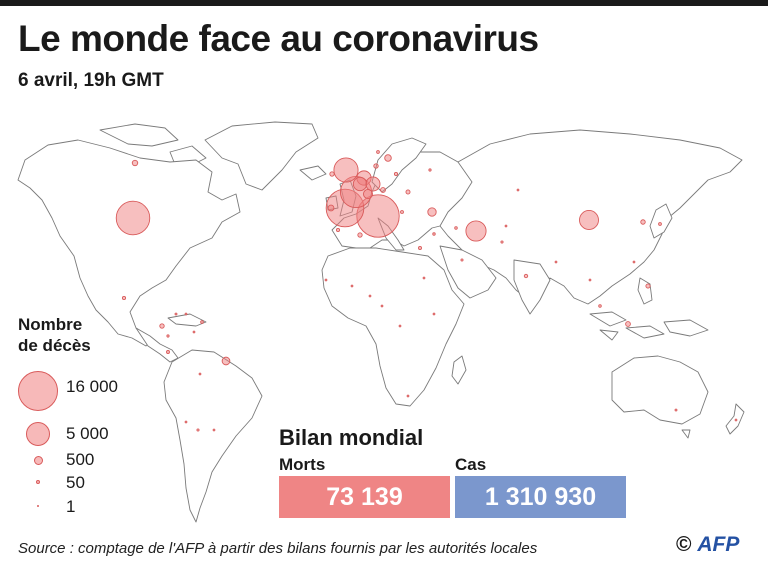  I want to click on afp-logo: © AFP, so click(707, 545).